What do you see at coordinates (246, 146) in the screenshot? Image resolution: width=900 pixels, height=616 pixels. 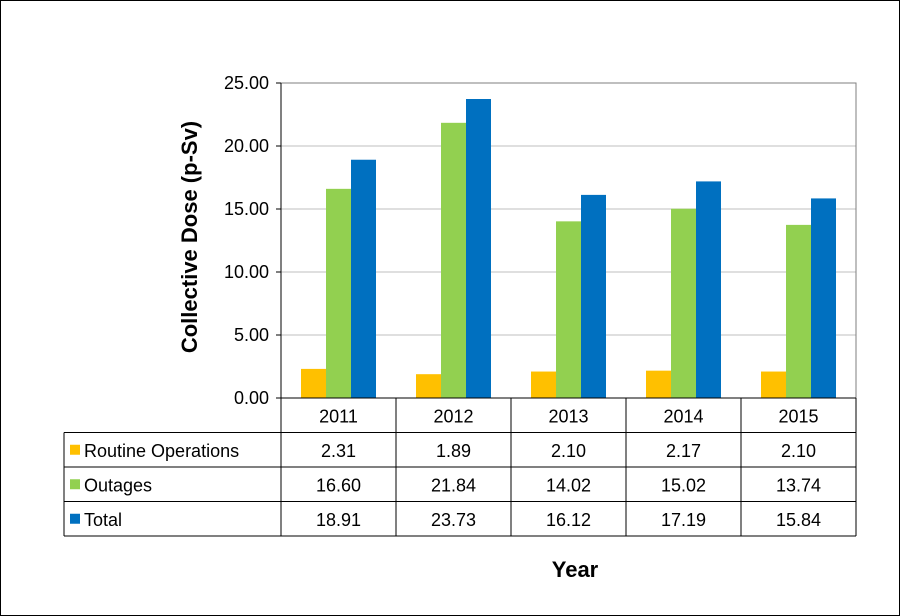 I see `y-tick-label: 20.00` at bounding box center [246, 146].